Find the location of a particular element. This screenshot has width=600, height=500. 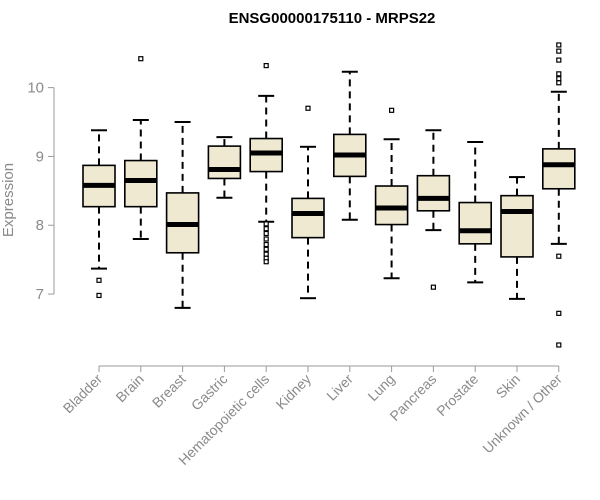

x-tick-label: Unknown / Other is located at coordinates (522, 414).